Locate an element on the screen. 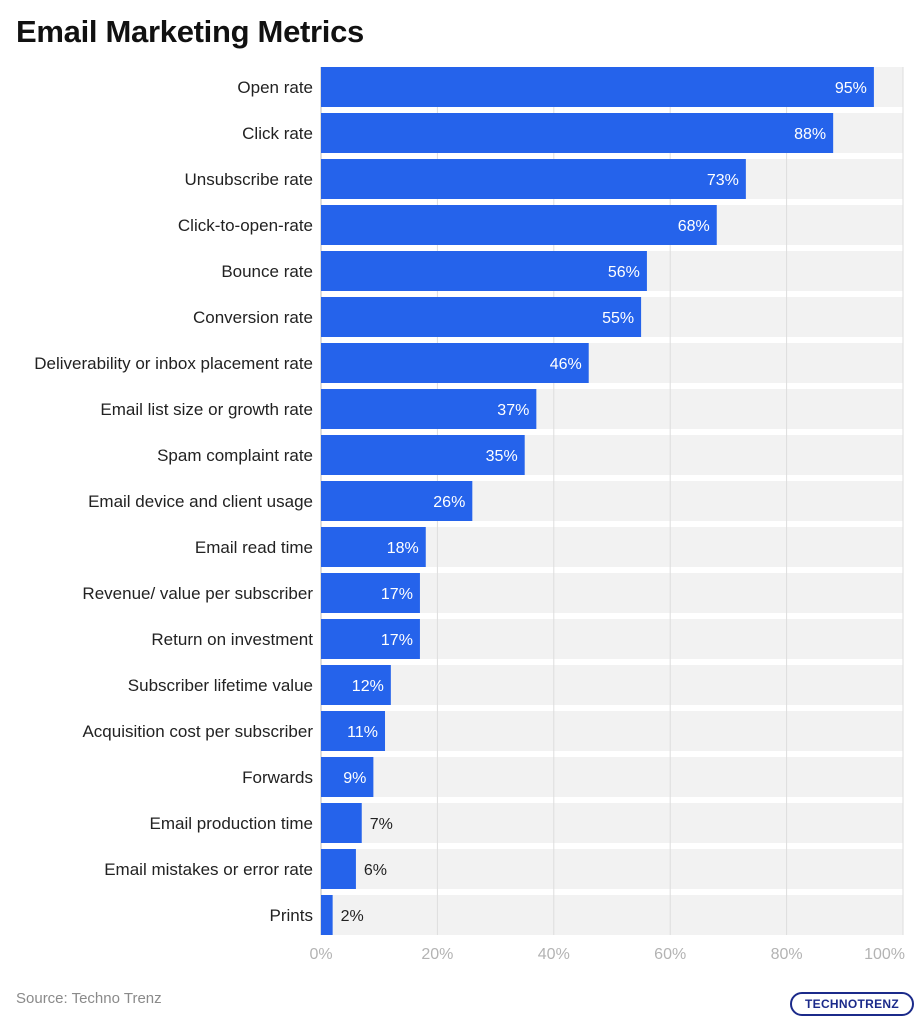  x-tick-label: 100% is located at coordinates (884, 954).